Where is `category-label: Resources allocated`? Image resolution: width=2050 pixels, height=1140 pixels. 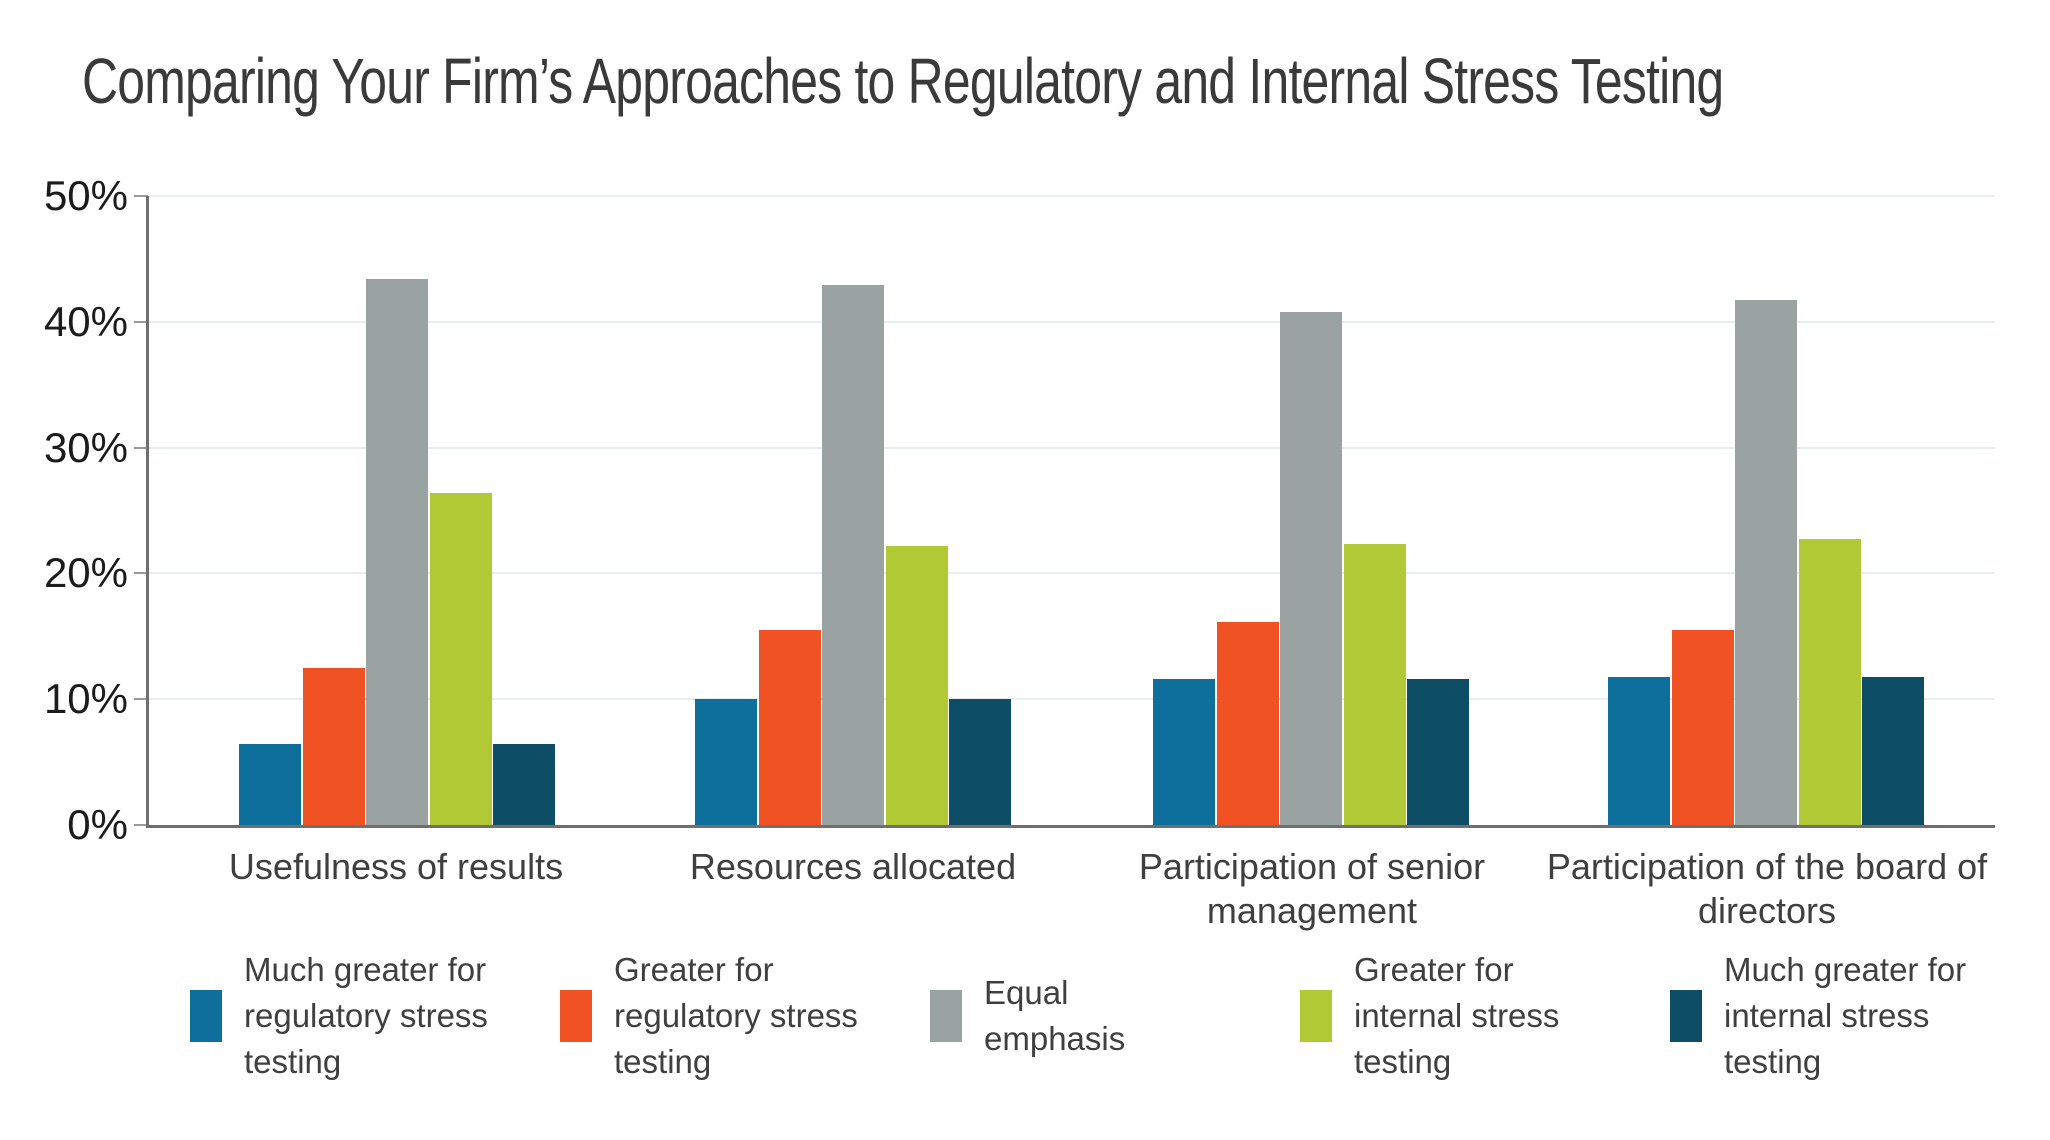
category-label: Resources allocated is located at coordinates (853, 867).